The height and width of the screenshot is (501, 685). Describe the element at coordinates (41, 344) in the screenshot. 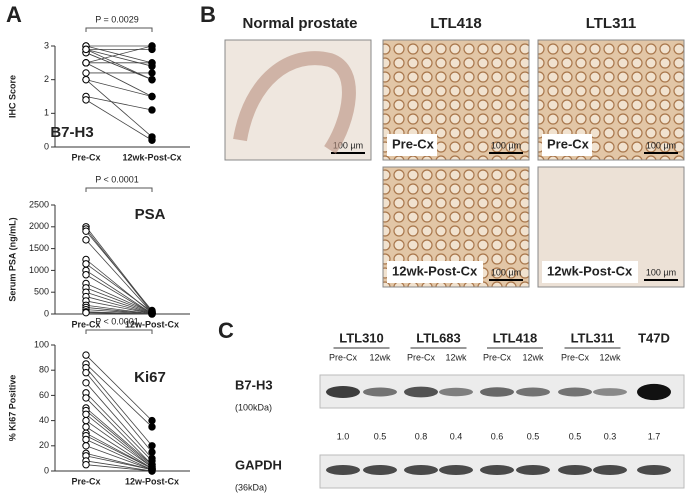

I see `y-tick-label: 100` at that location.